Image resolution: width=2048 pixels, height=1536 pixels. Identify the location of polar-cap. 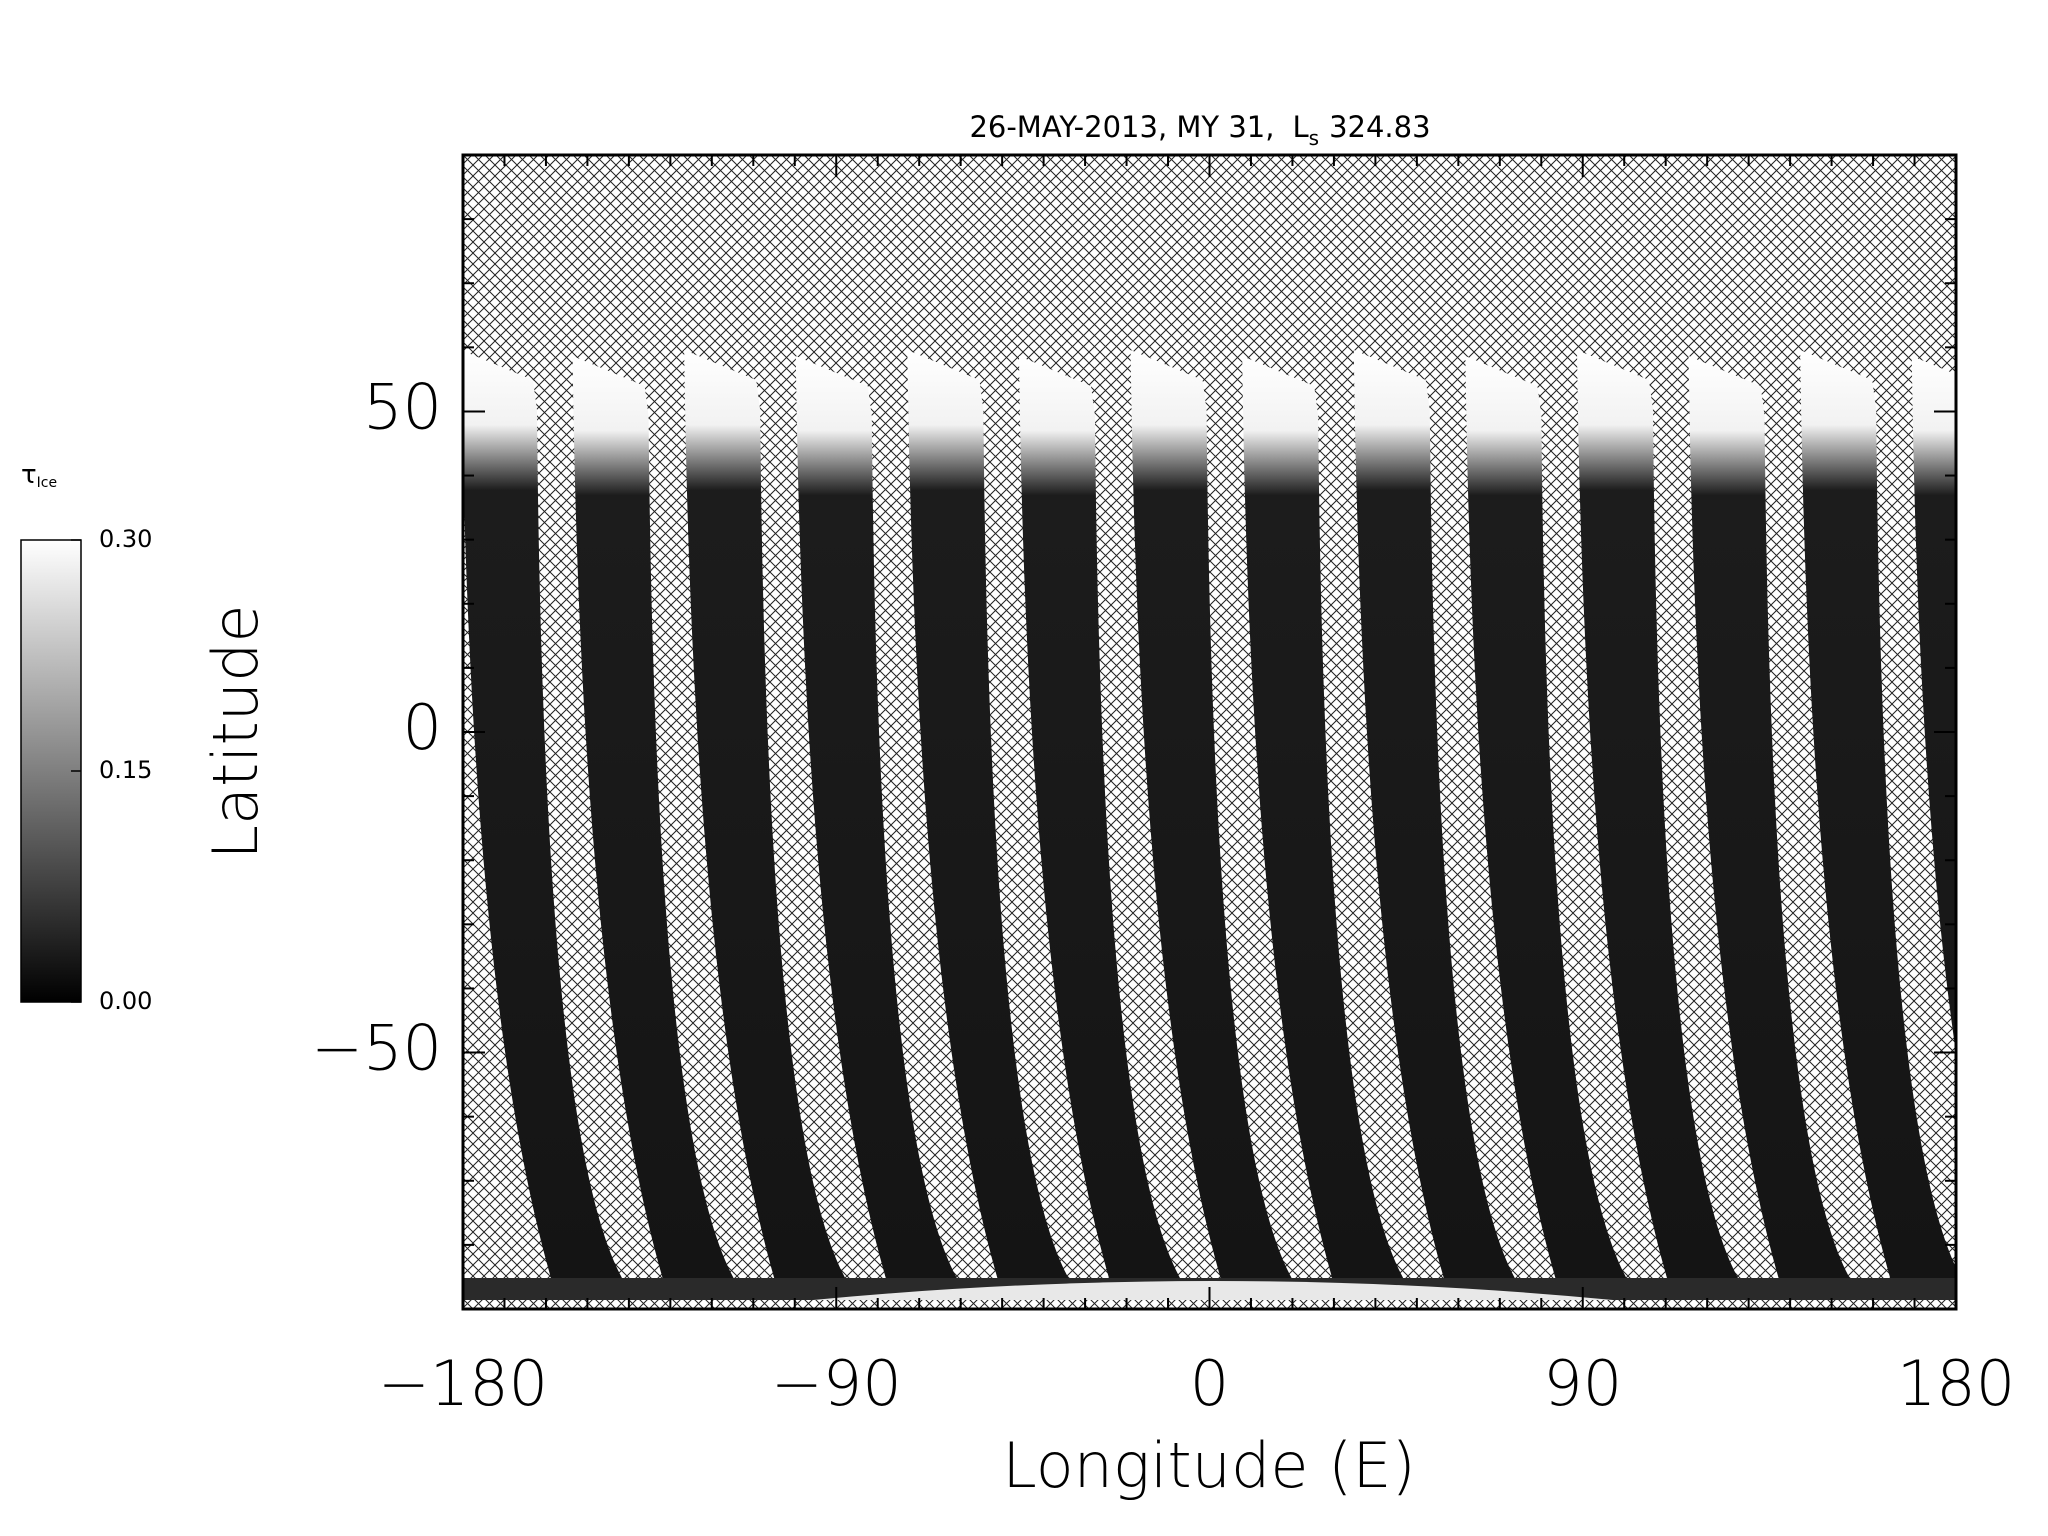
(1213, 1290).